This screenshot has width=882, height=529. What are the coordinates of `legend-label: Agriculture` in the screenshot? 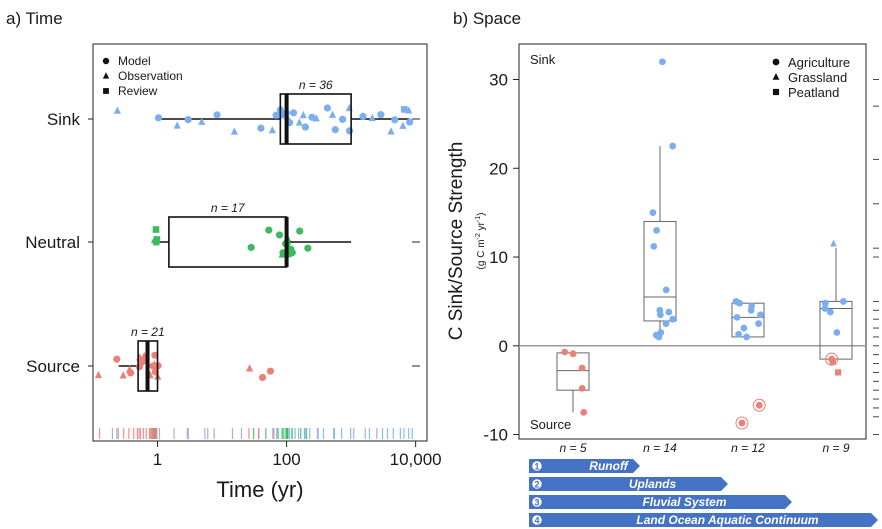 It's located at (819, 62).